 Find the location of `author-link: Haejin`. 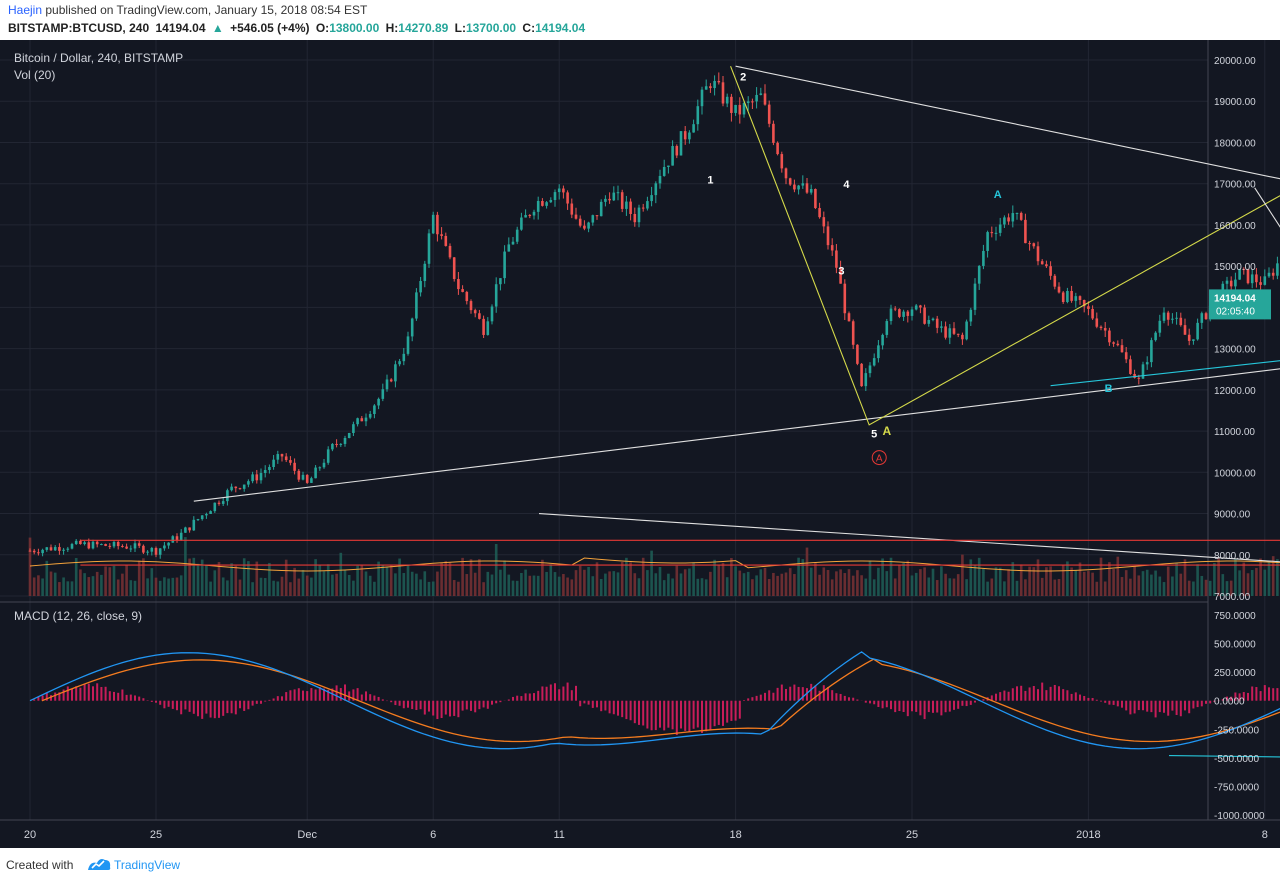

author-link: Haejin is located at coordinates (25, 10).